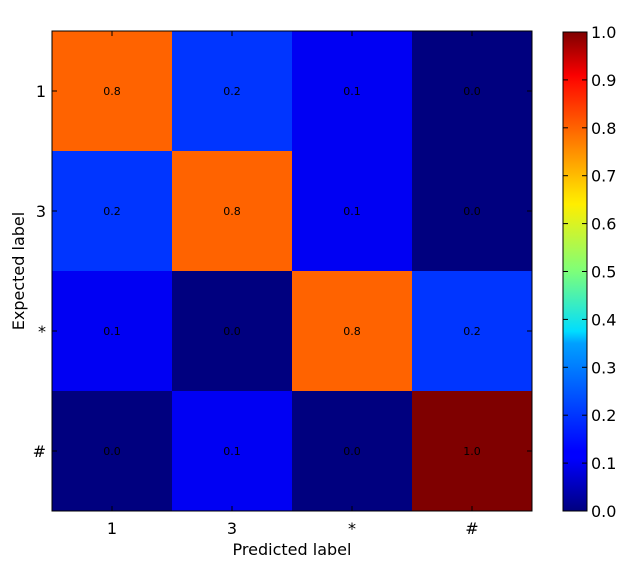 This screenshot has height=570, width=626. What do you see at coordinates (603, 128) in the screenshot?
I see `colorbar-tick-label: 0.8` at bounding box center [603, 128].